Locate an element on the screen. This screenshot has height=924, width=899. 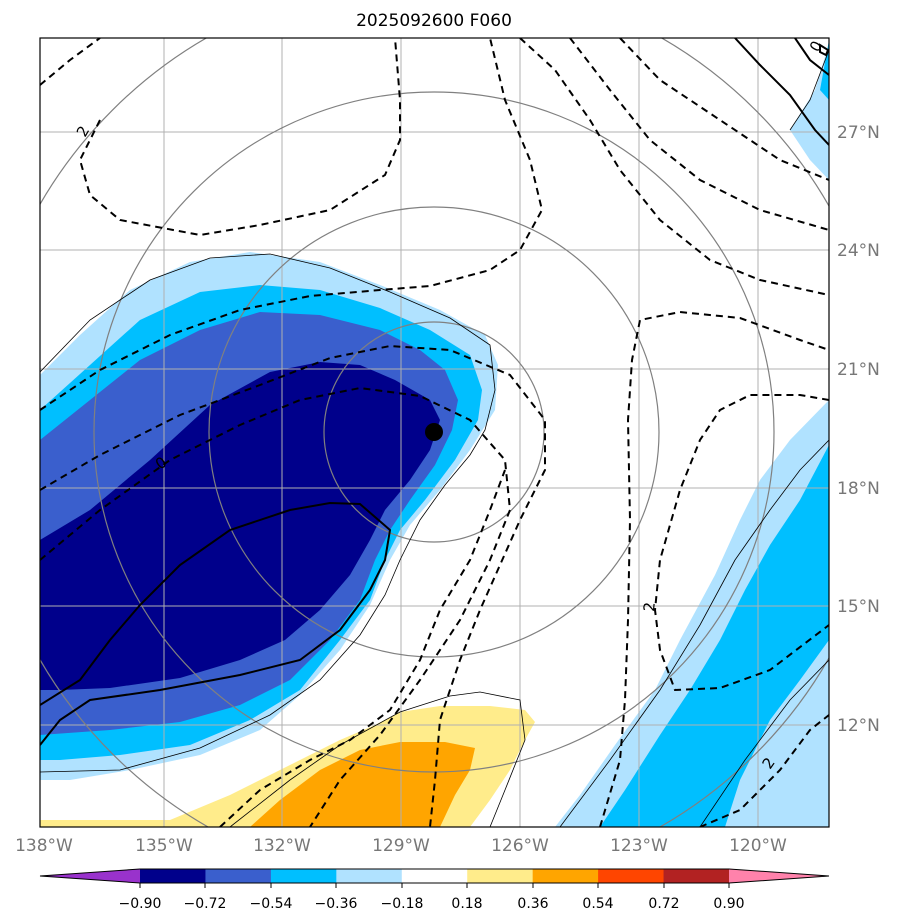
colorbar-tick-label: 0.72 is located at coordinates (663, 904).